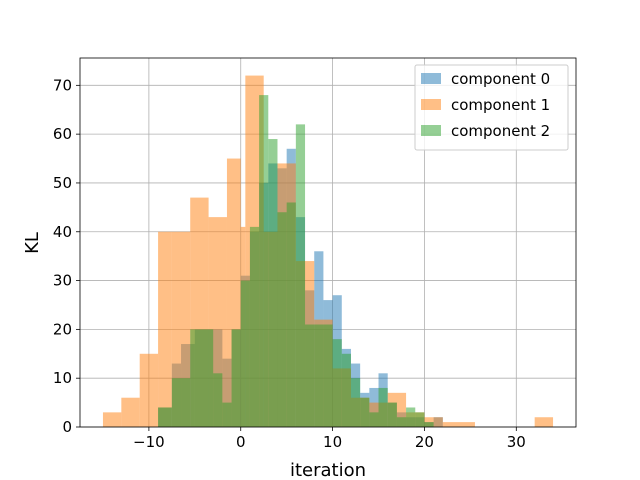 The width and height of the screenshot is (640, 480). I want to click on legend-label: component 1, so click(500, 105).